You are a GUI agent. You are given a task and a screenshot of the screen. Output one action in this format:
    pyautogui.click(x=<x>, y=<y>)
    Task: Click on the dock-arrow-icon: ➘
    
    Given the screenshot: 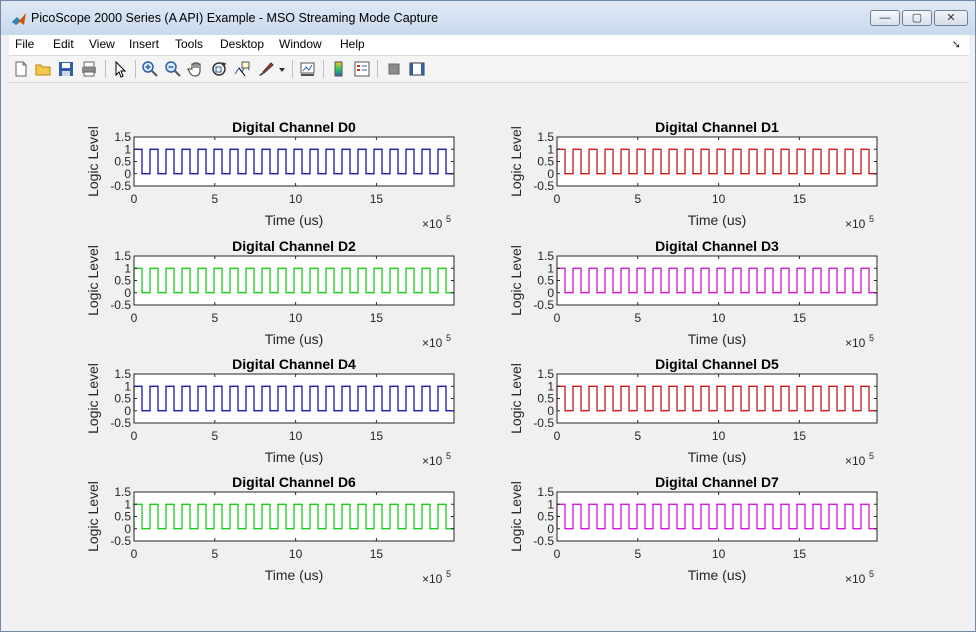 What is the action you would take?
    pyautogui.click(x=956, y=45)
    